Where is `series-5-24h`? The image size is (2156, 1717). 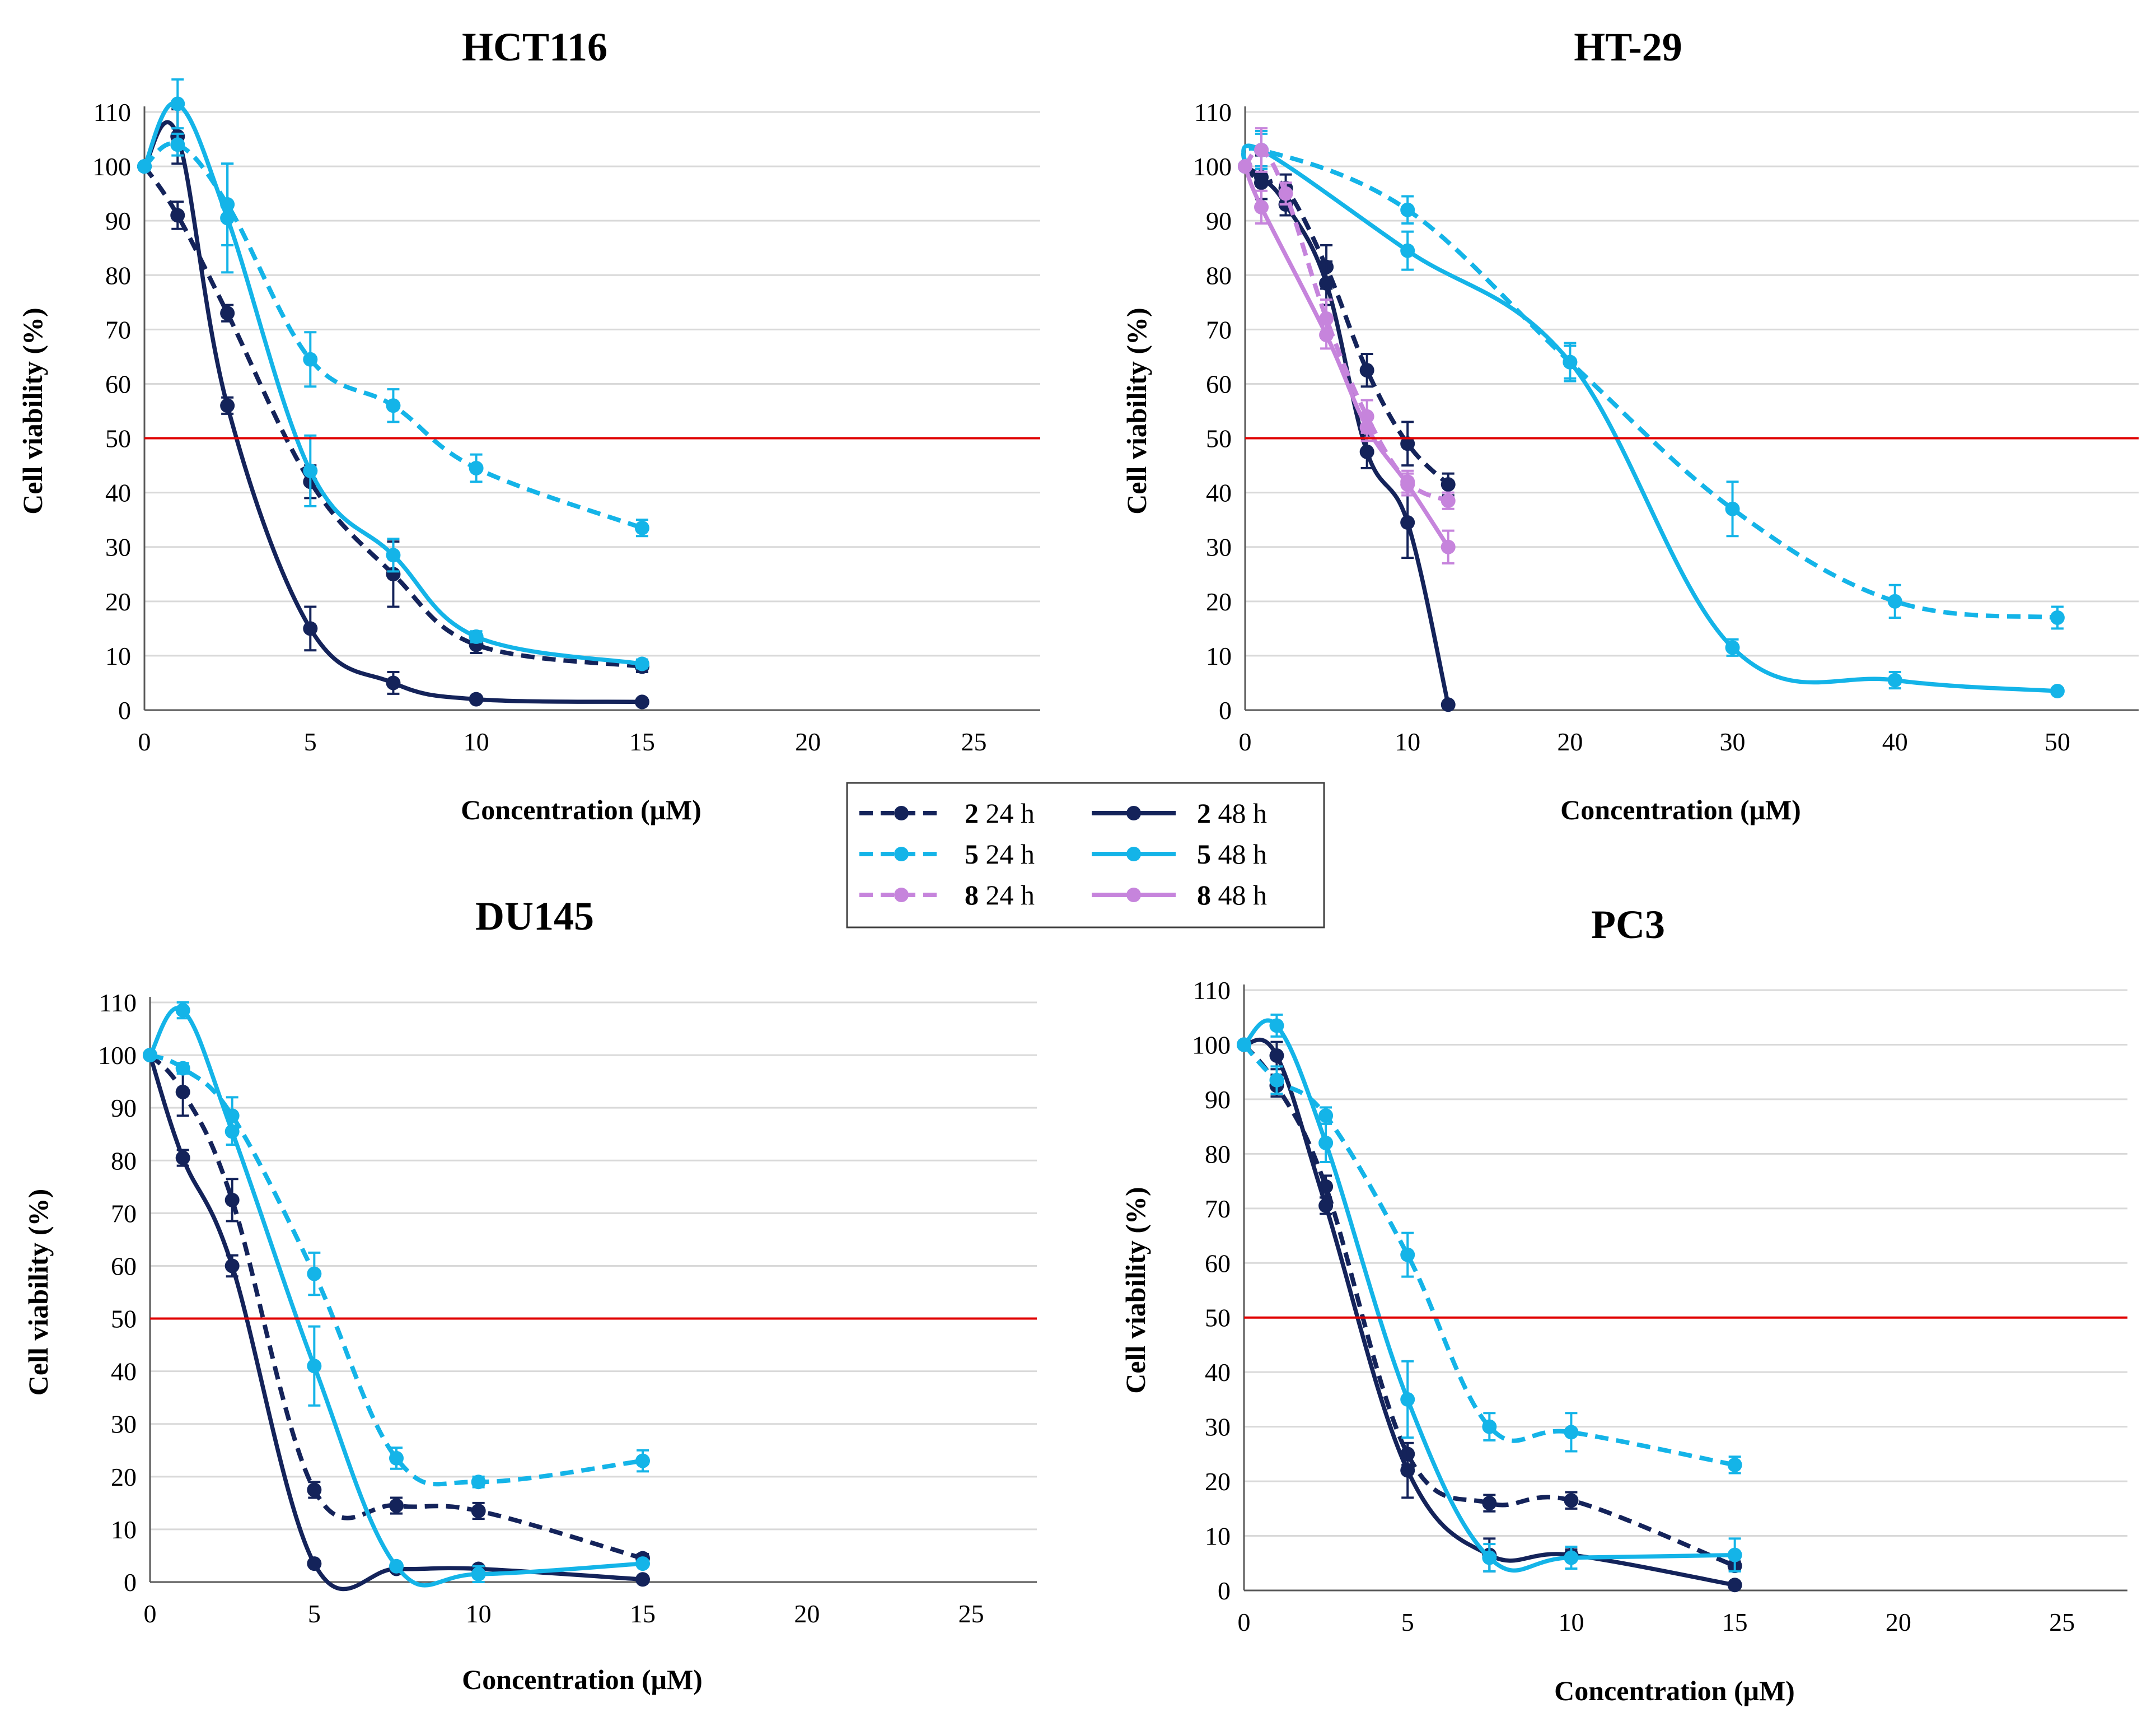
series-5-24h is located at coordinates (1651, 380).